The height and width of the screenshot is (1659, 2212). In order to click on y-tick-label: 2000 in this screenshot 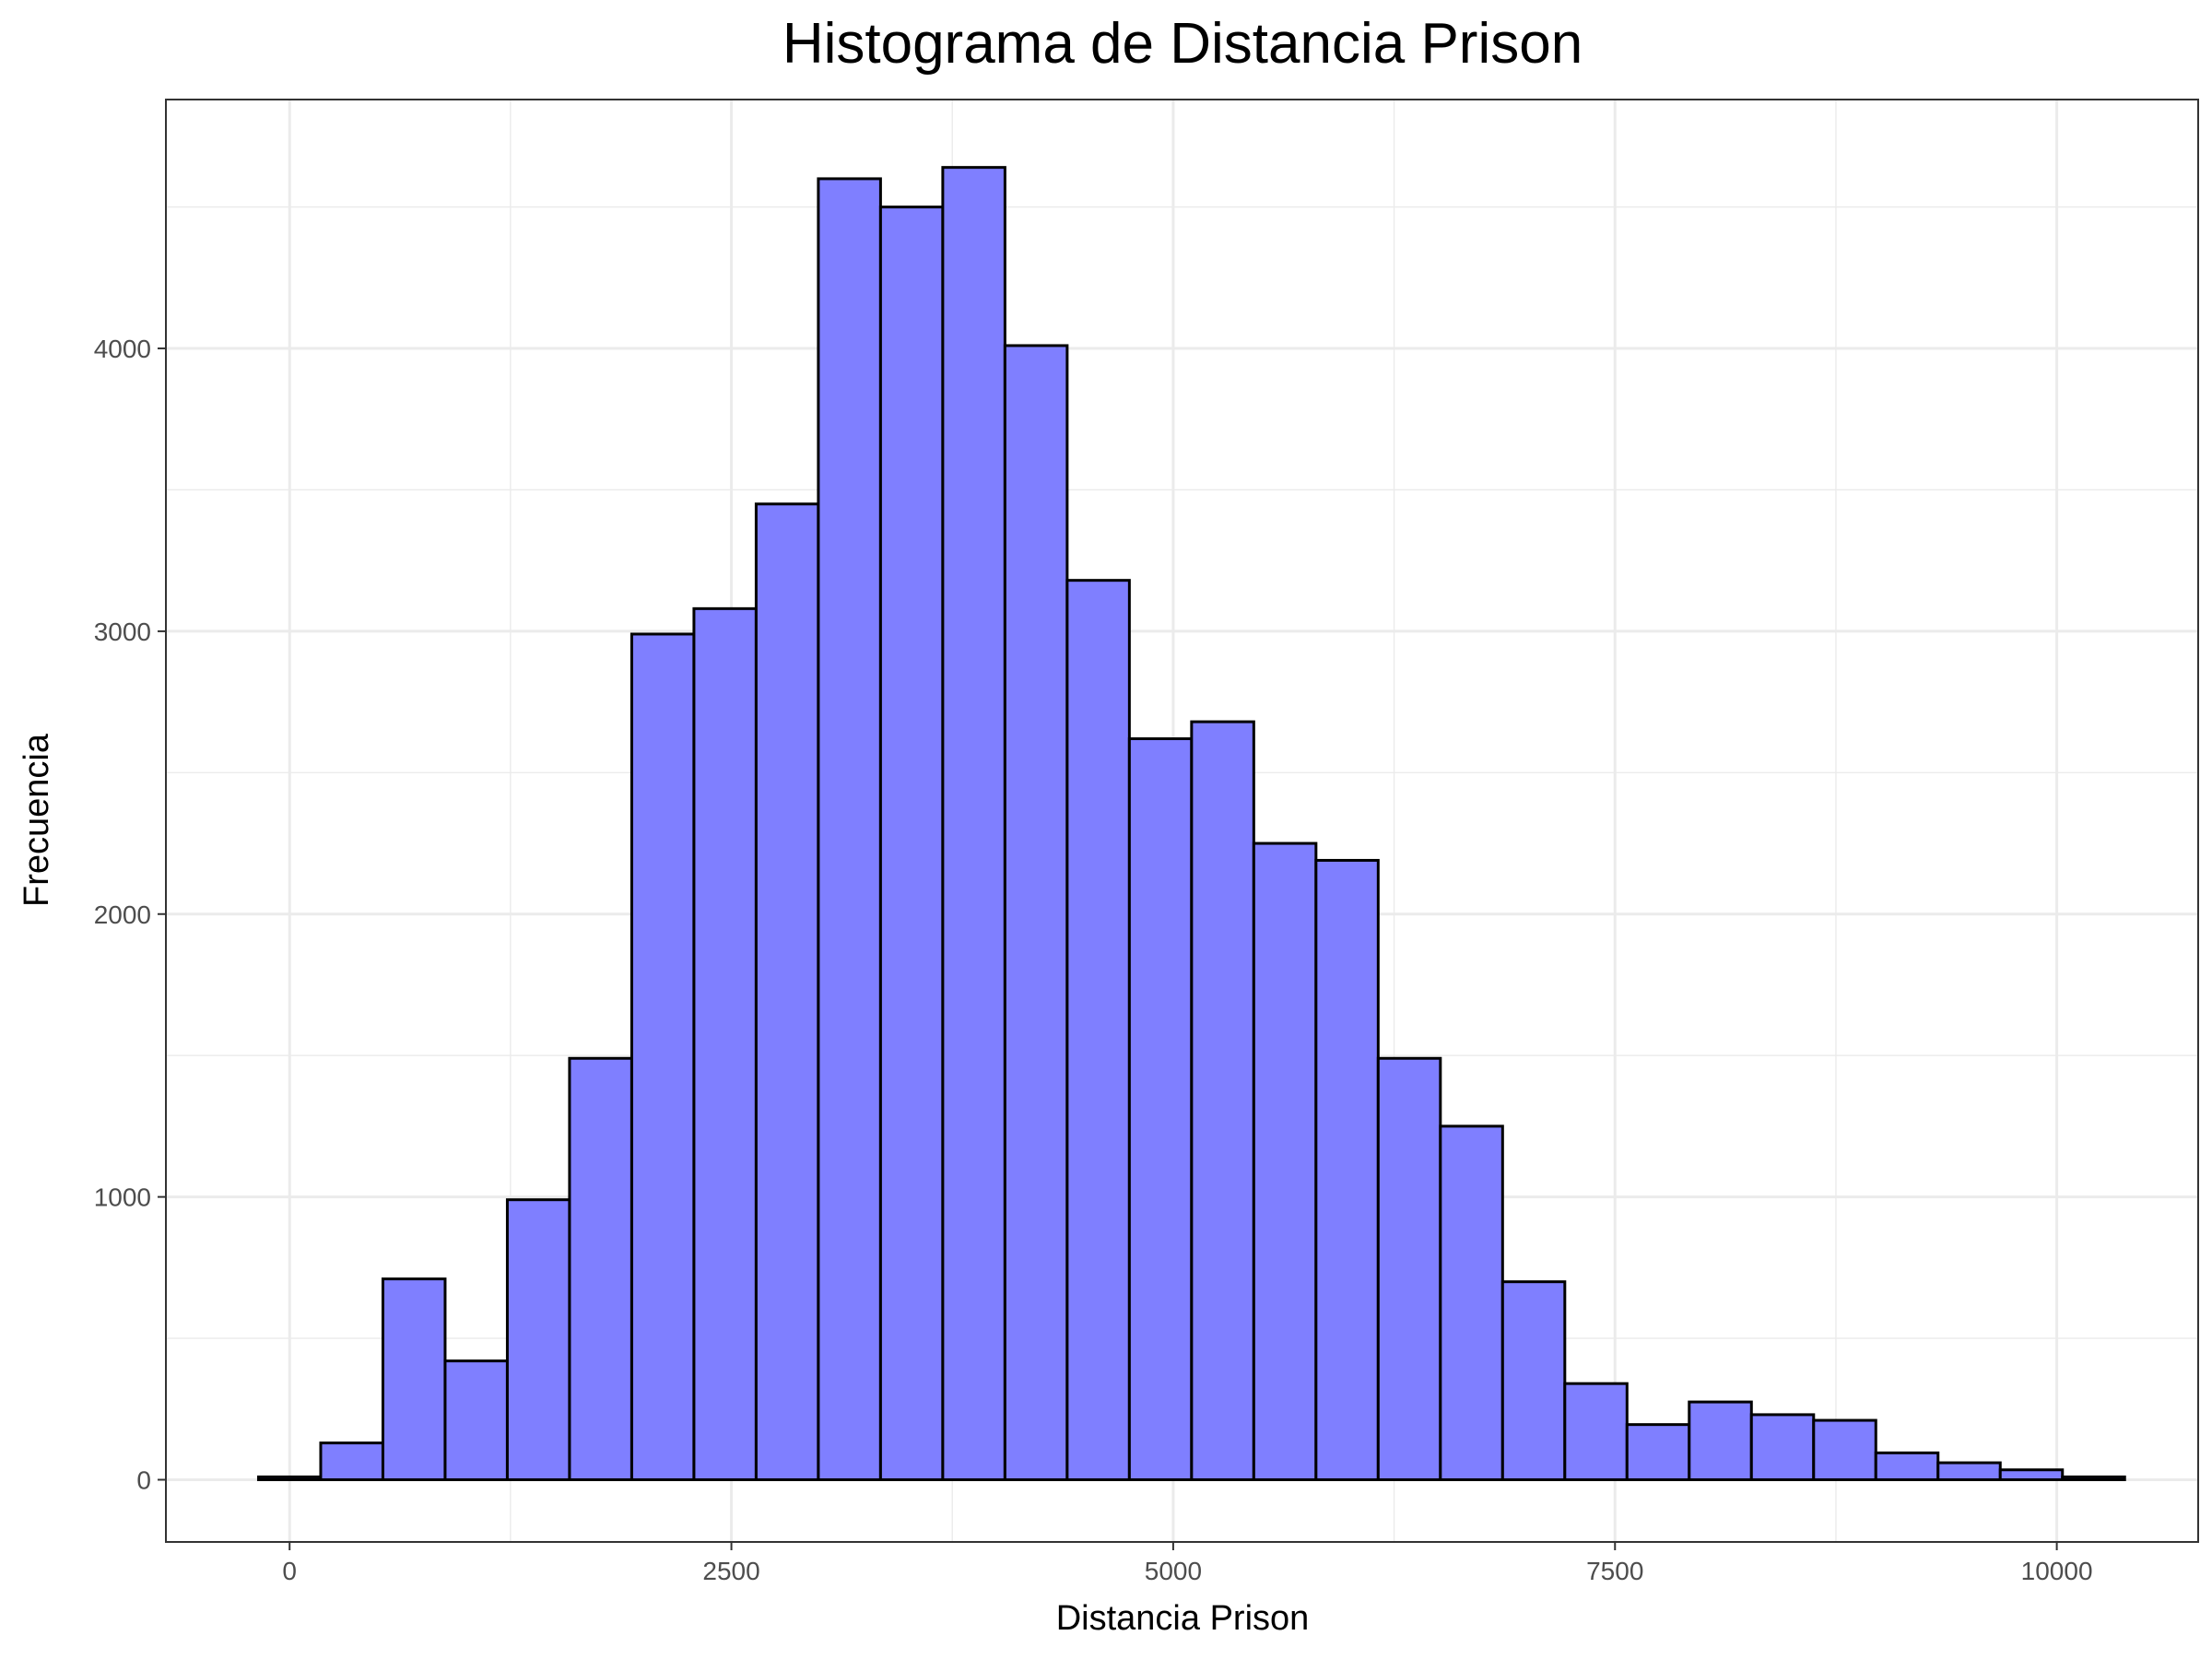, I will do `click(122, 914)`.